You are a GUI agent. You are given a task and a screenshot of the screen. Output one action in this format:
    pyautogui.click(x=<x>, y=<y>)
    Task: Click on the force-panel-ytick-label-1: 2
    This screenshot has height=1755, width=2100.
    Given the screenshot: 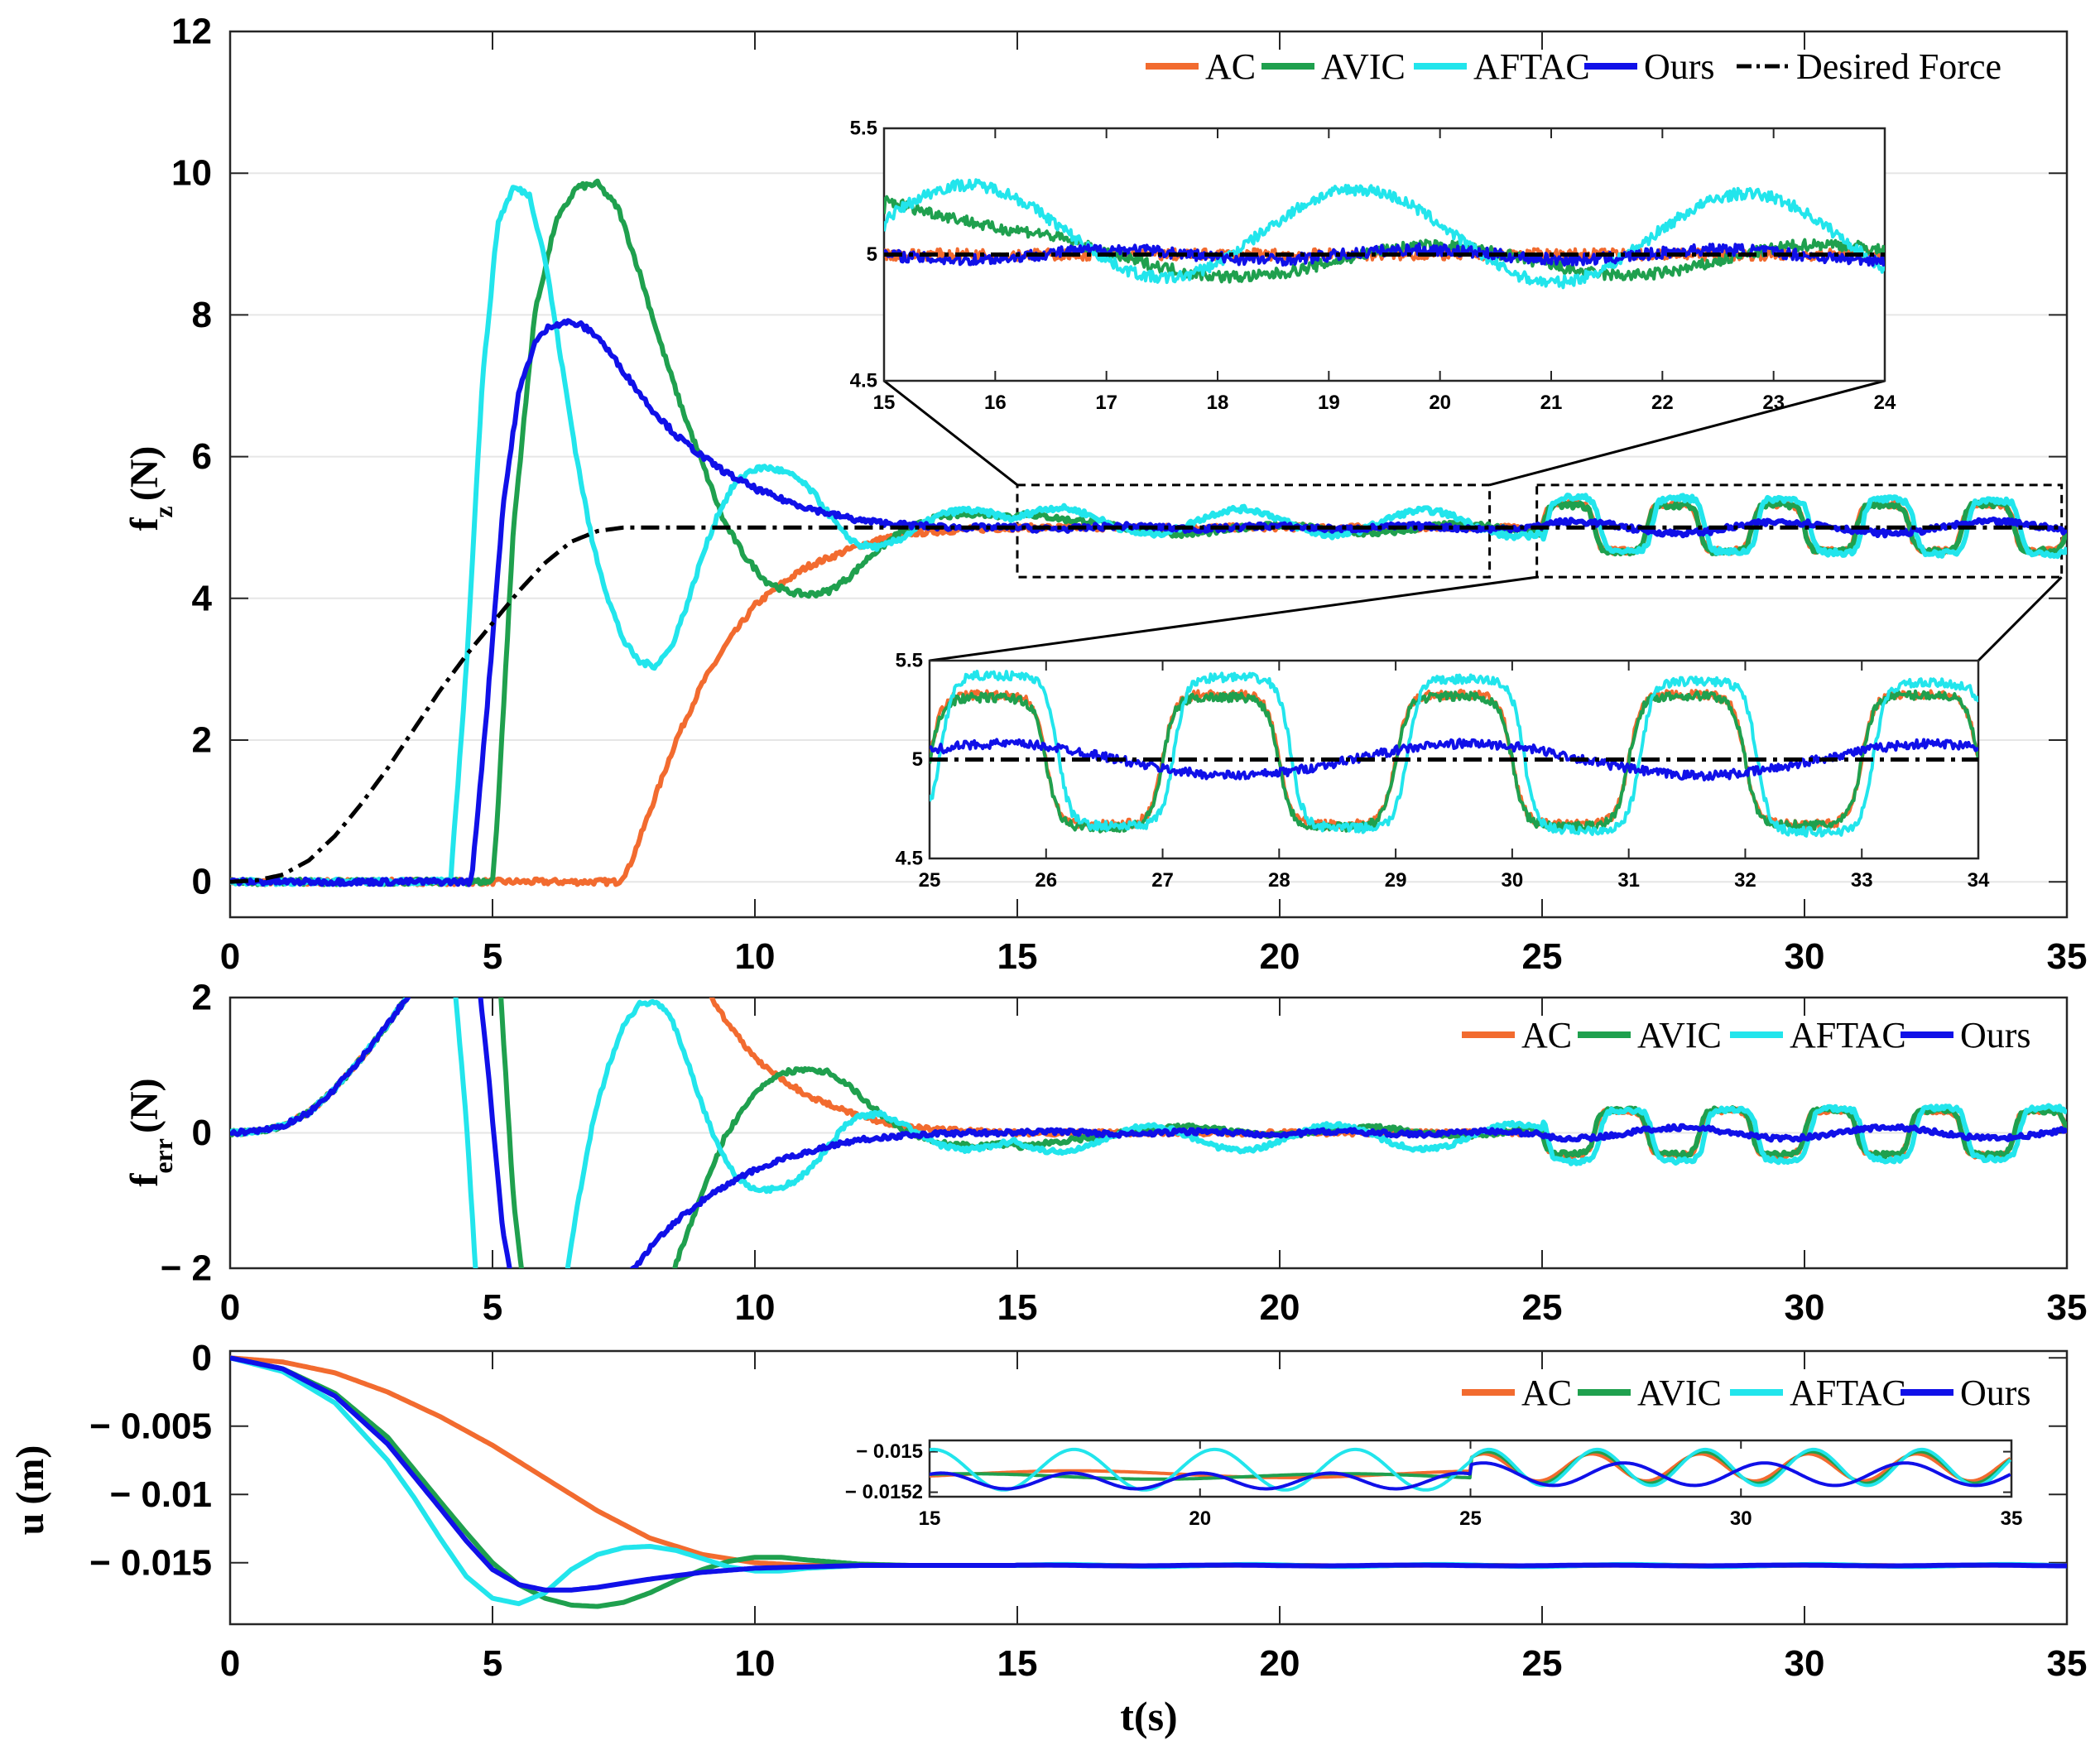 What is the action you would take?
    pyautogui.click(x=202, y=740)
    